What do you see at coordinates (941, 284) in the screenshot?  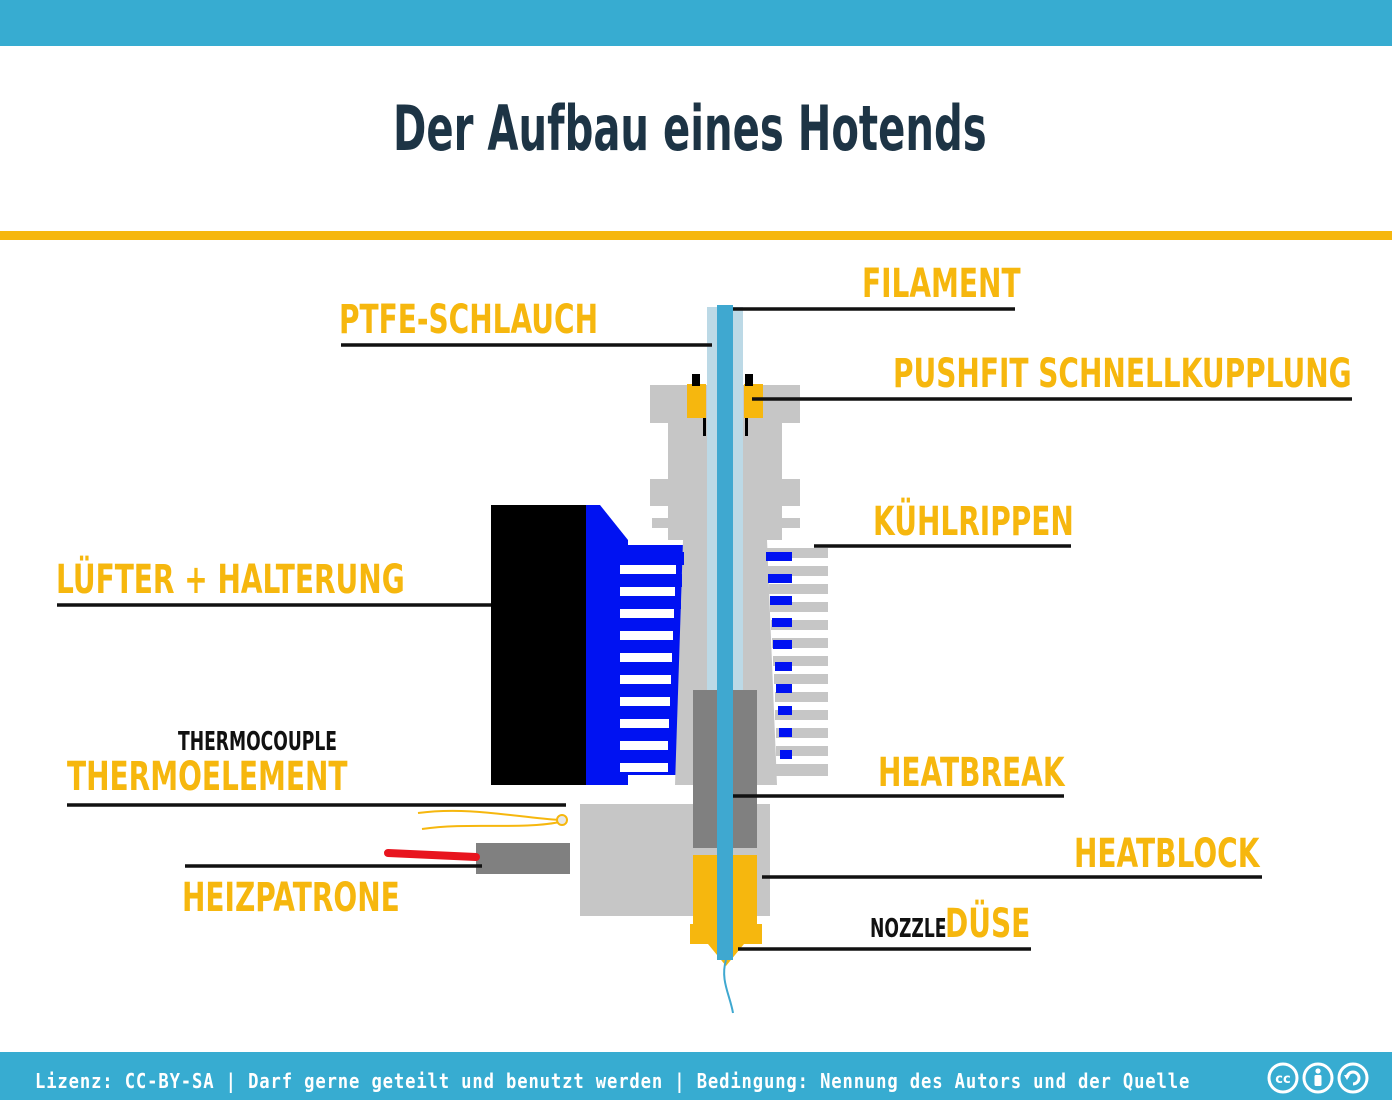 I see `label-filament: FILAMENT` at bounding box center [941, 284].